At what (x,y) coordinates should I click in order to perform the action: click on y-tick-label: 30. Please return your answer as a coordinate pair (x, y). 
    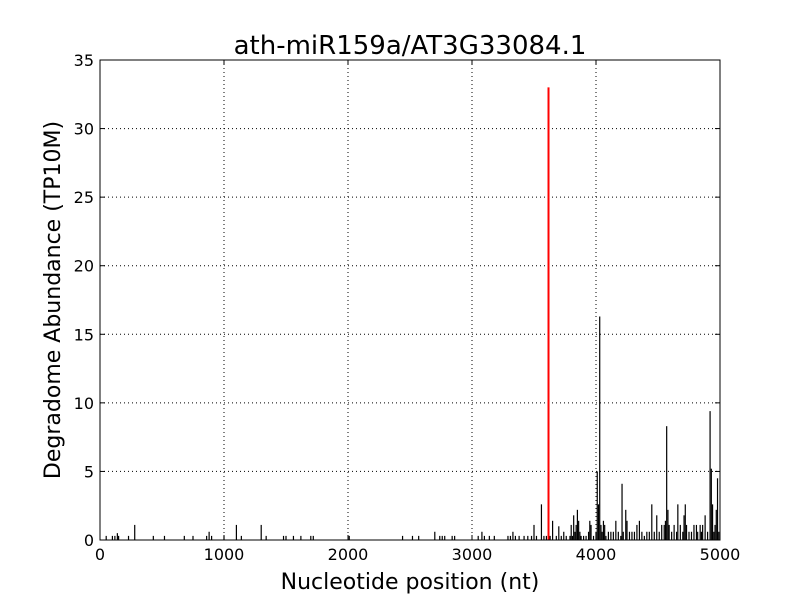
    Looking at the image, I should click on (84, 129).